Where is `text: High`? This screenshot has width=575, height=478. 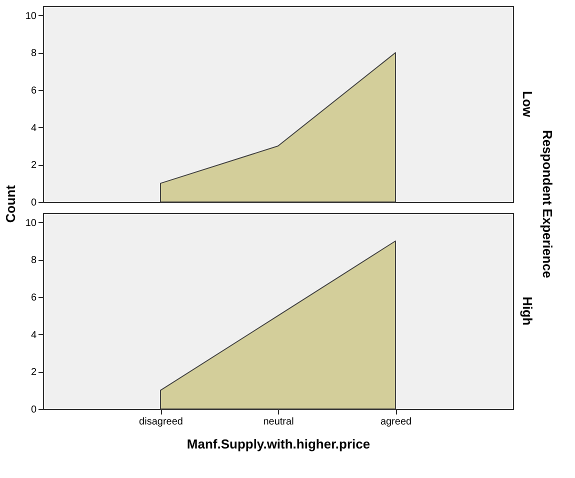
text: High is located at coordinates (527, 311).